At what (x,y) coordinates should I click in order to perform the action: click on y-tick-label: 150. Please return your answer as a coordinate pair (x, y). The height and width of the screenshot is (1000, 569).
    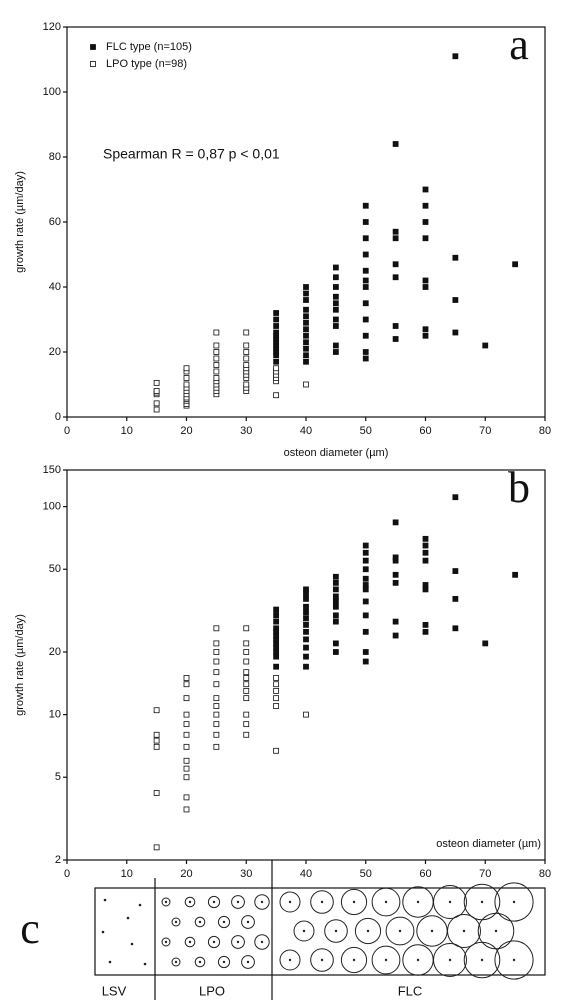
    Looking at the image, I should click on (52, 470).